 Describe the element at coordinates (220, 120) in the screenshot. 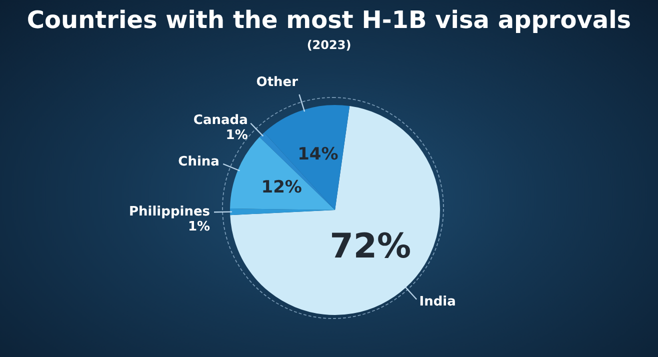

I see `slice-label: Canada` at that location.